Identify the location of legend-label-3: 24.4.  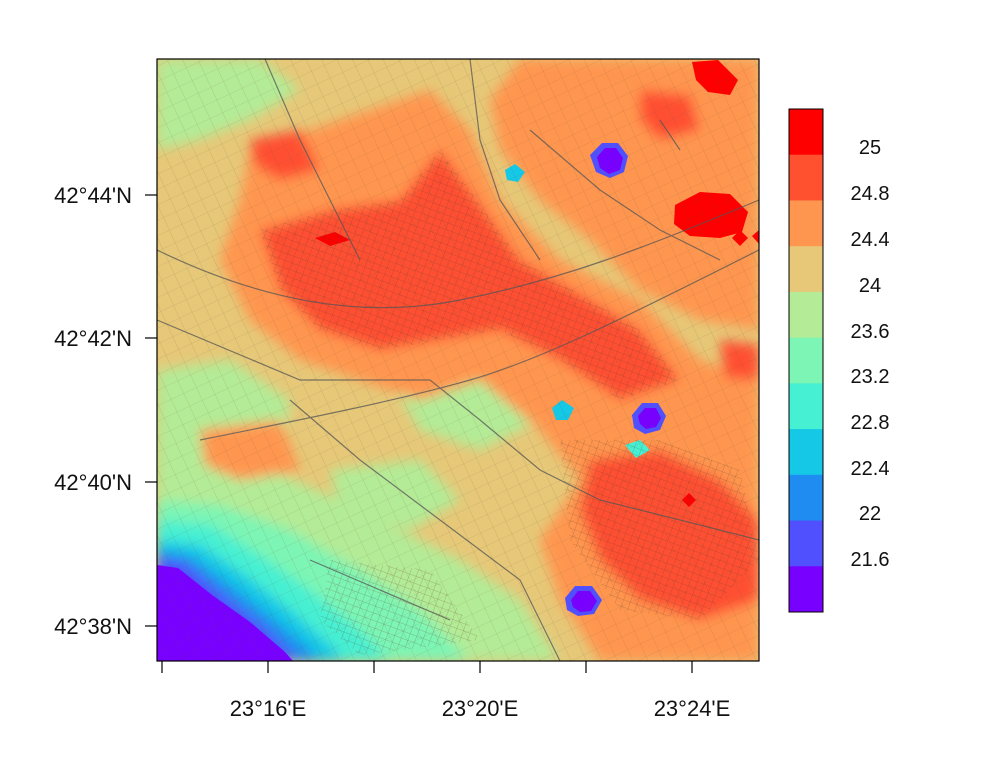
(870, 240).